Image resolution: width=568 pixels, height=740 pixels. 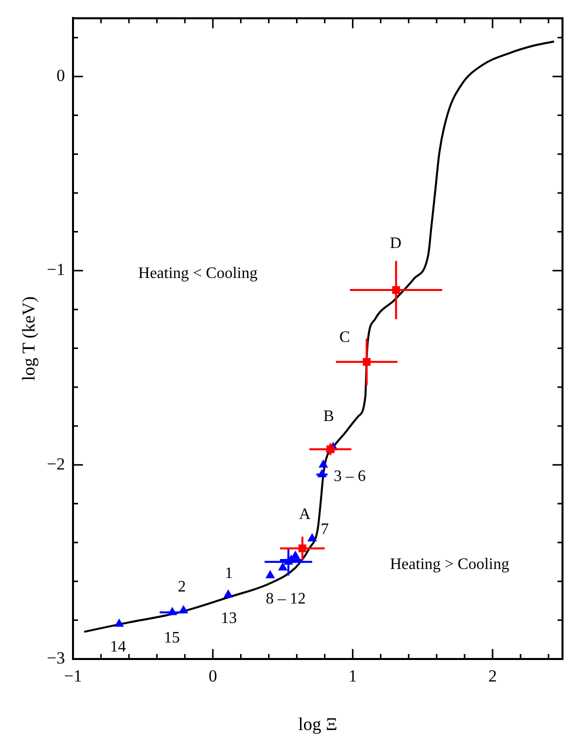 I want to click on y-tick-label: −2, so click(x=55, y=464).